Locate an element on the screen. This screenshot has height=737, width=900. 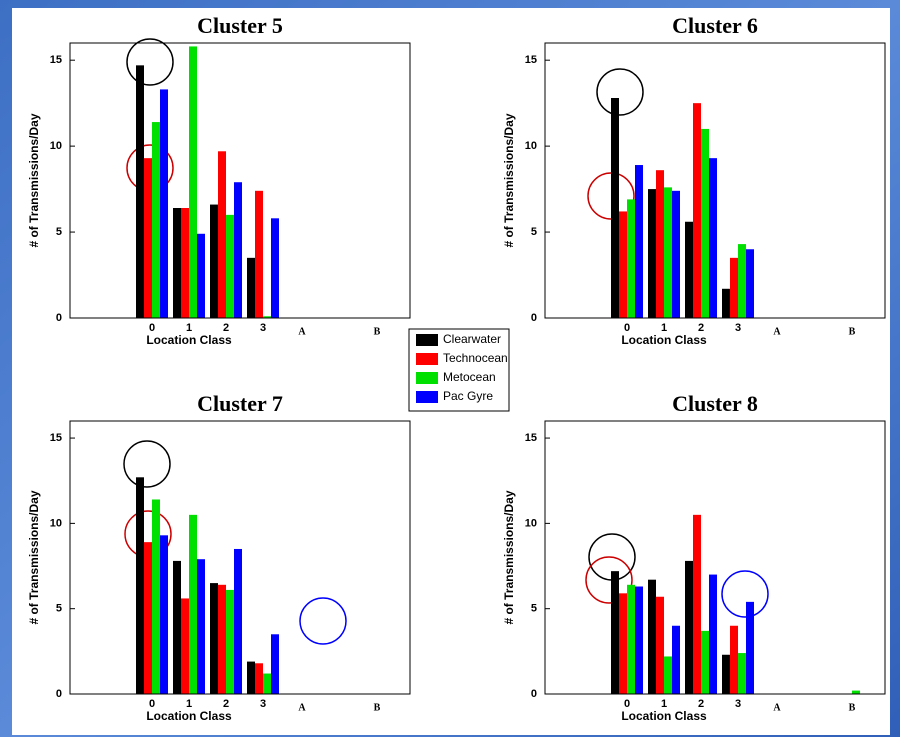
chart-title: Cluster 5 is located at coordinates (240, 25).